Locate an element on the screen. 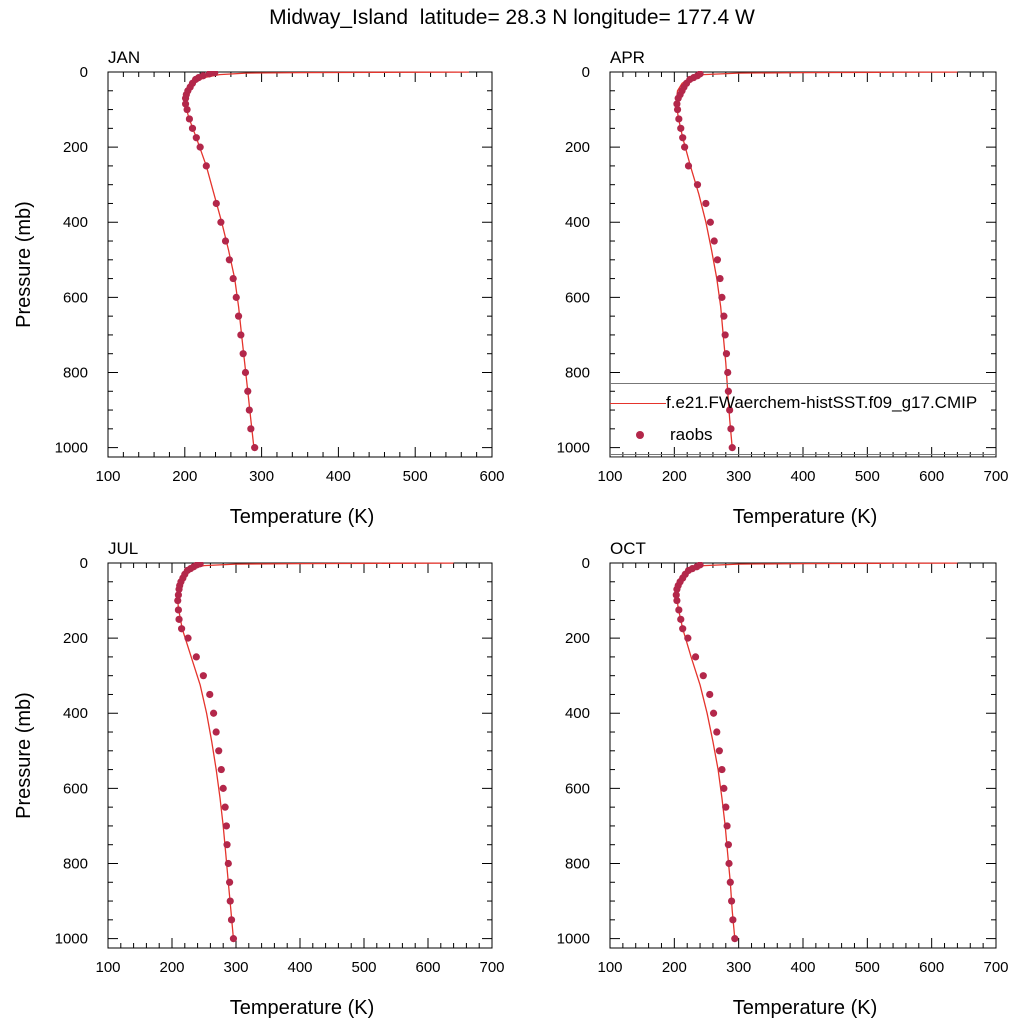  panel-label: APR is located at coordinates (627, 57).